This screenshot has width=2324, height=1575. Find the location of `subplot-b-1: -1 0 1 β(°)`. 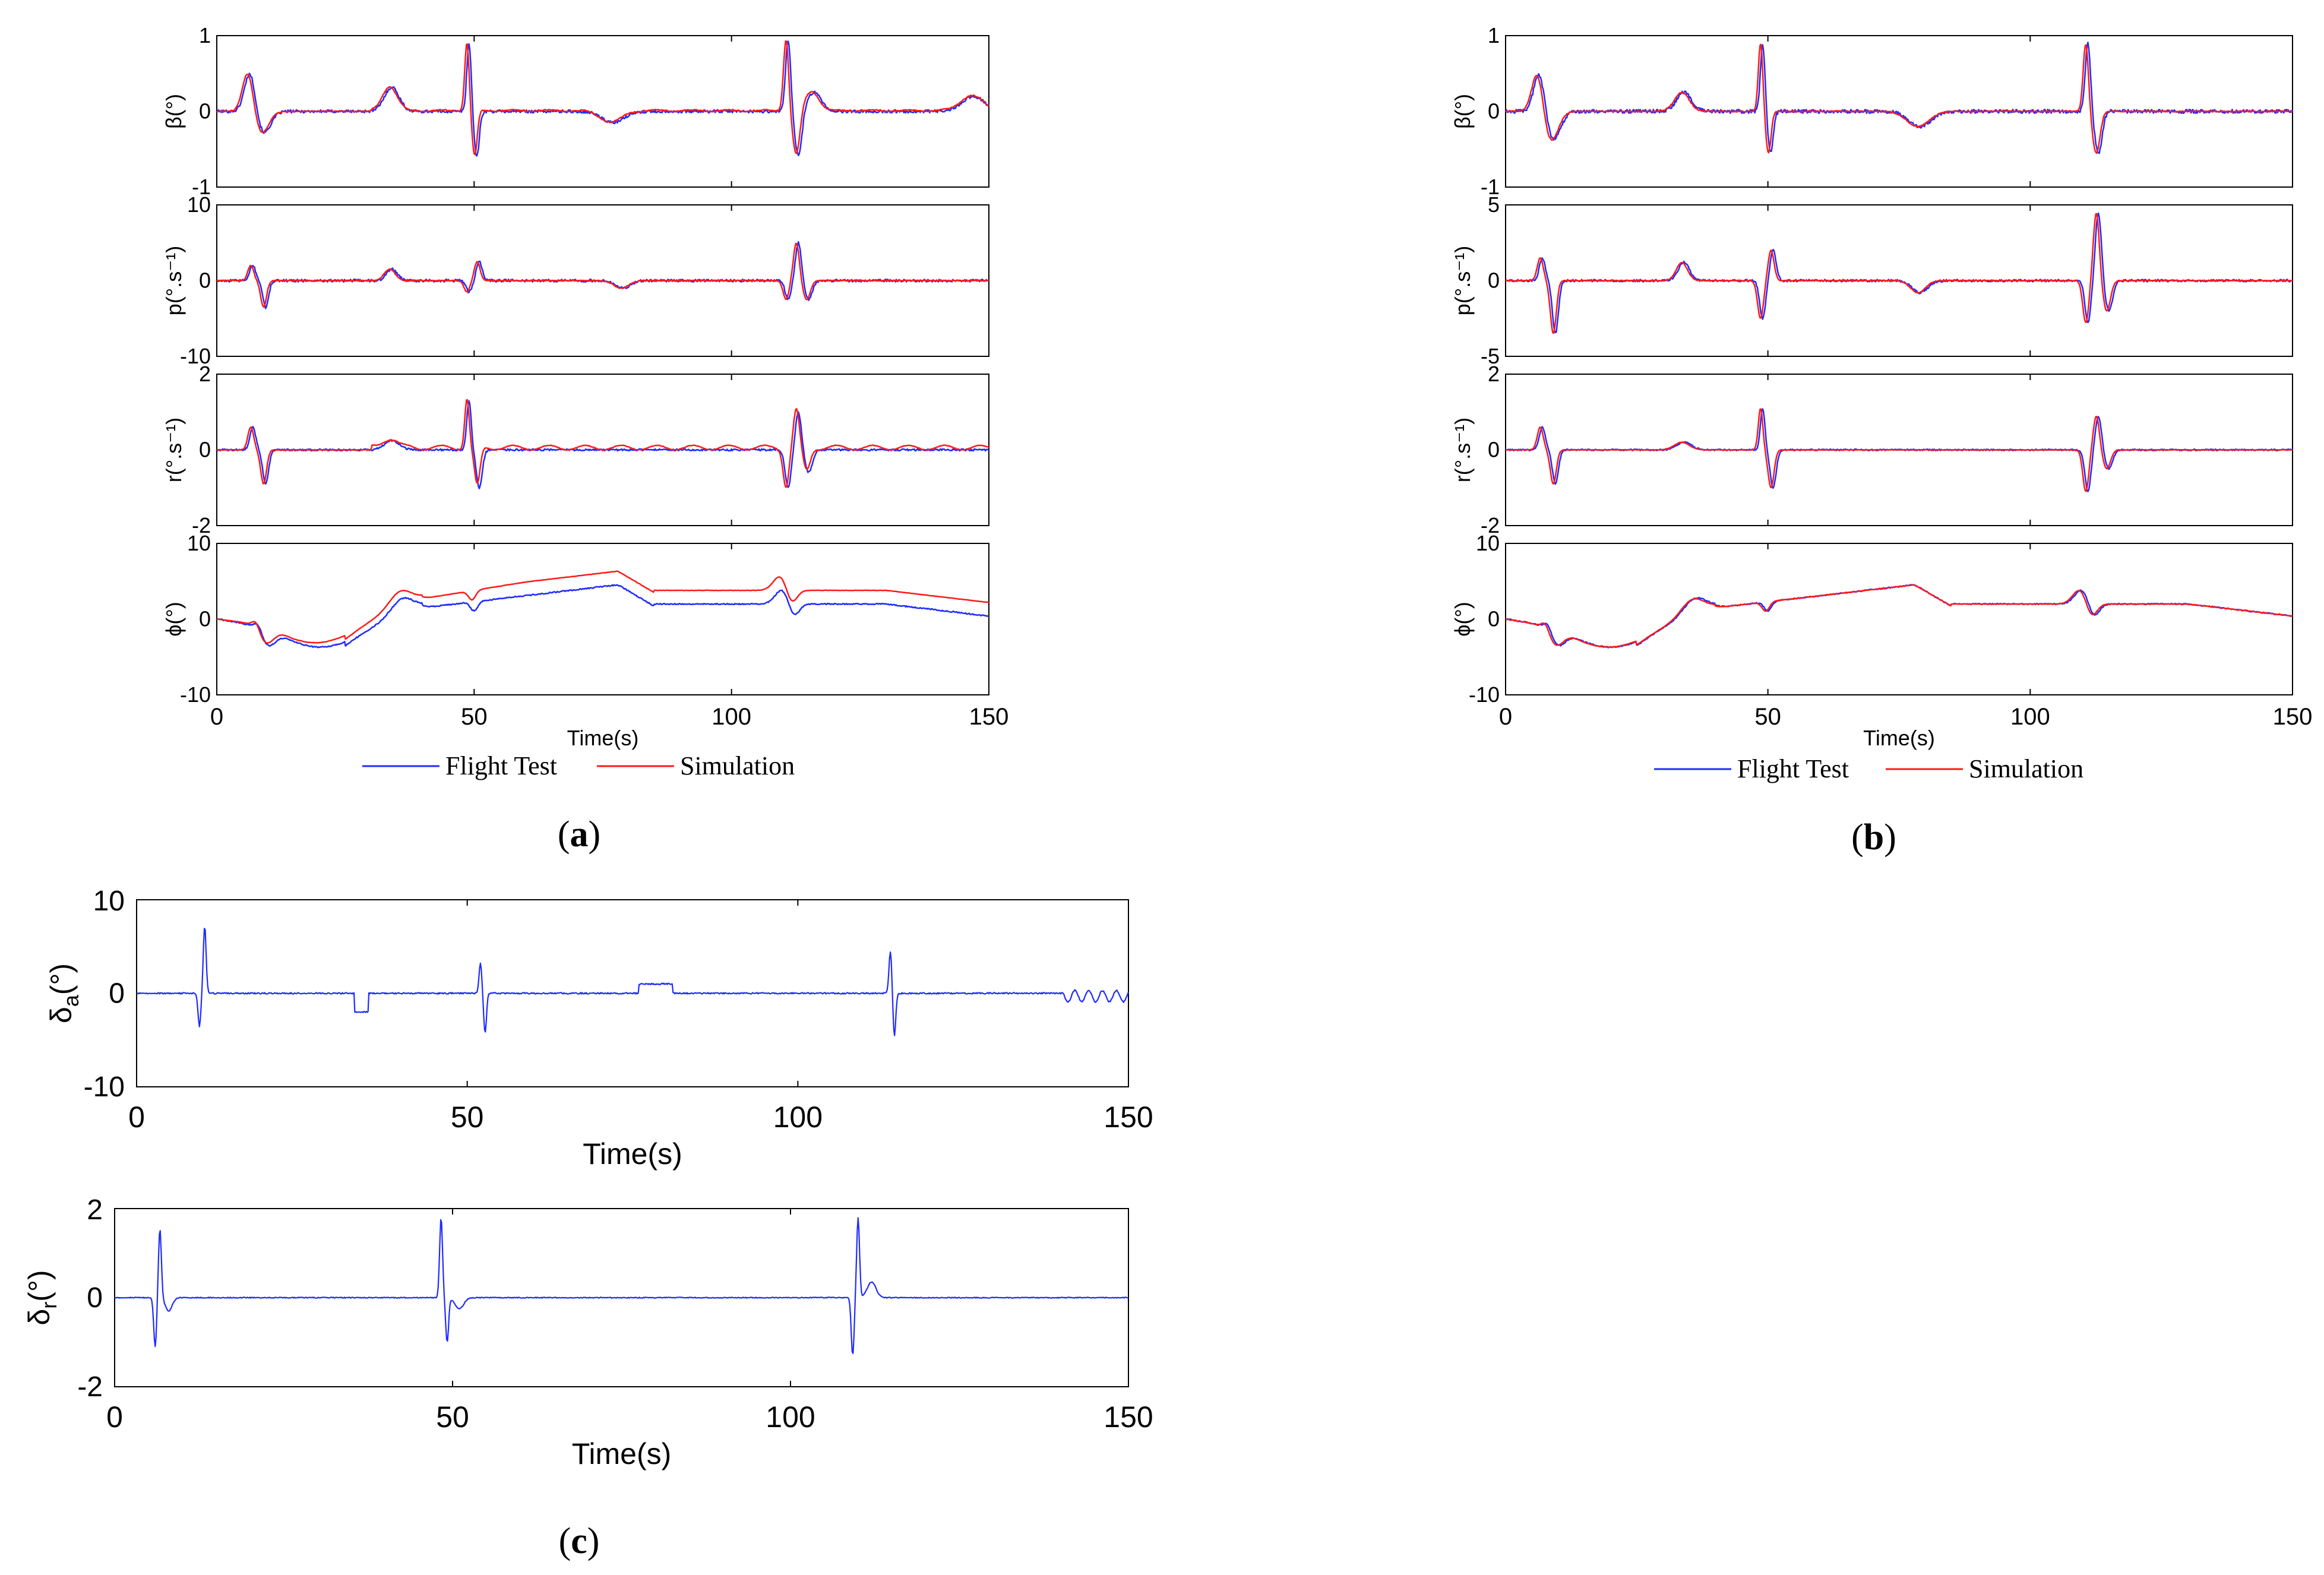

subplot-b-1: -1 0 1 β(°) is located at coordinates (1872, 111).